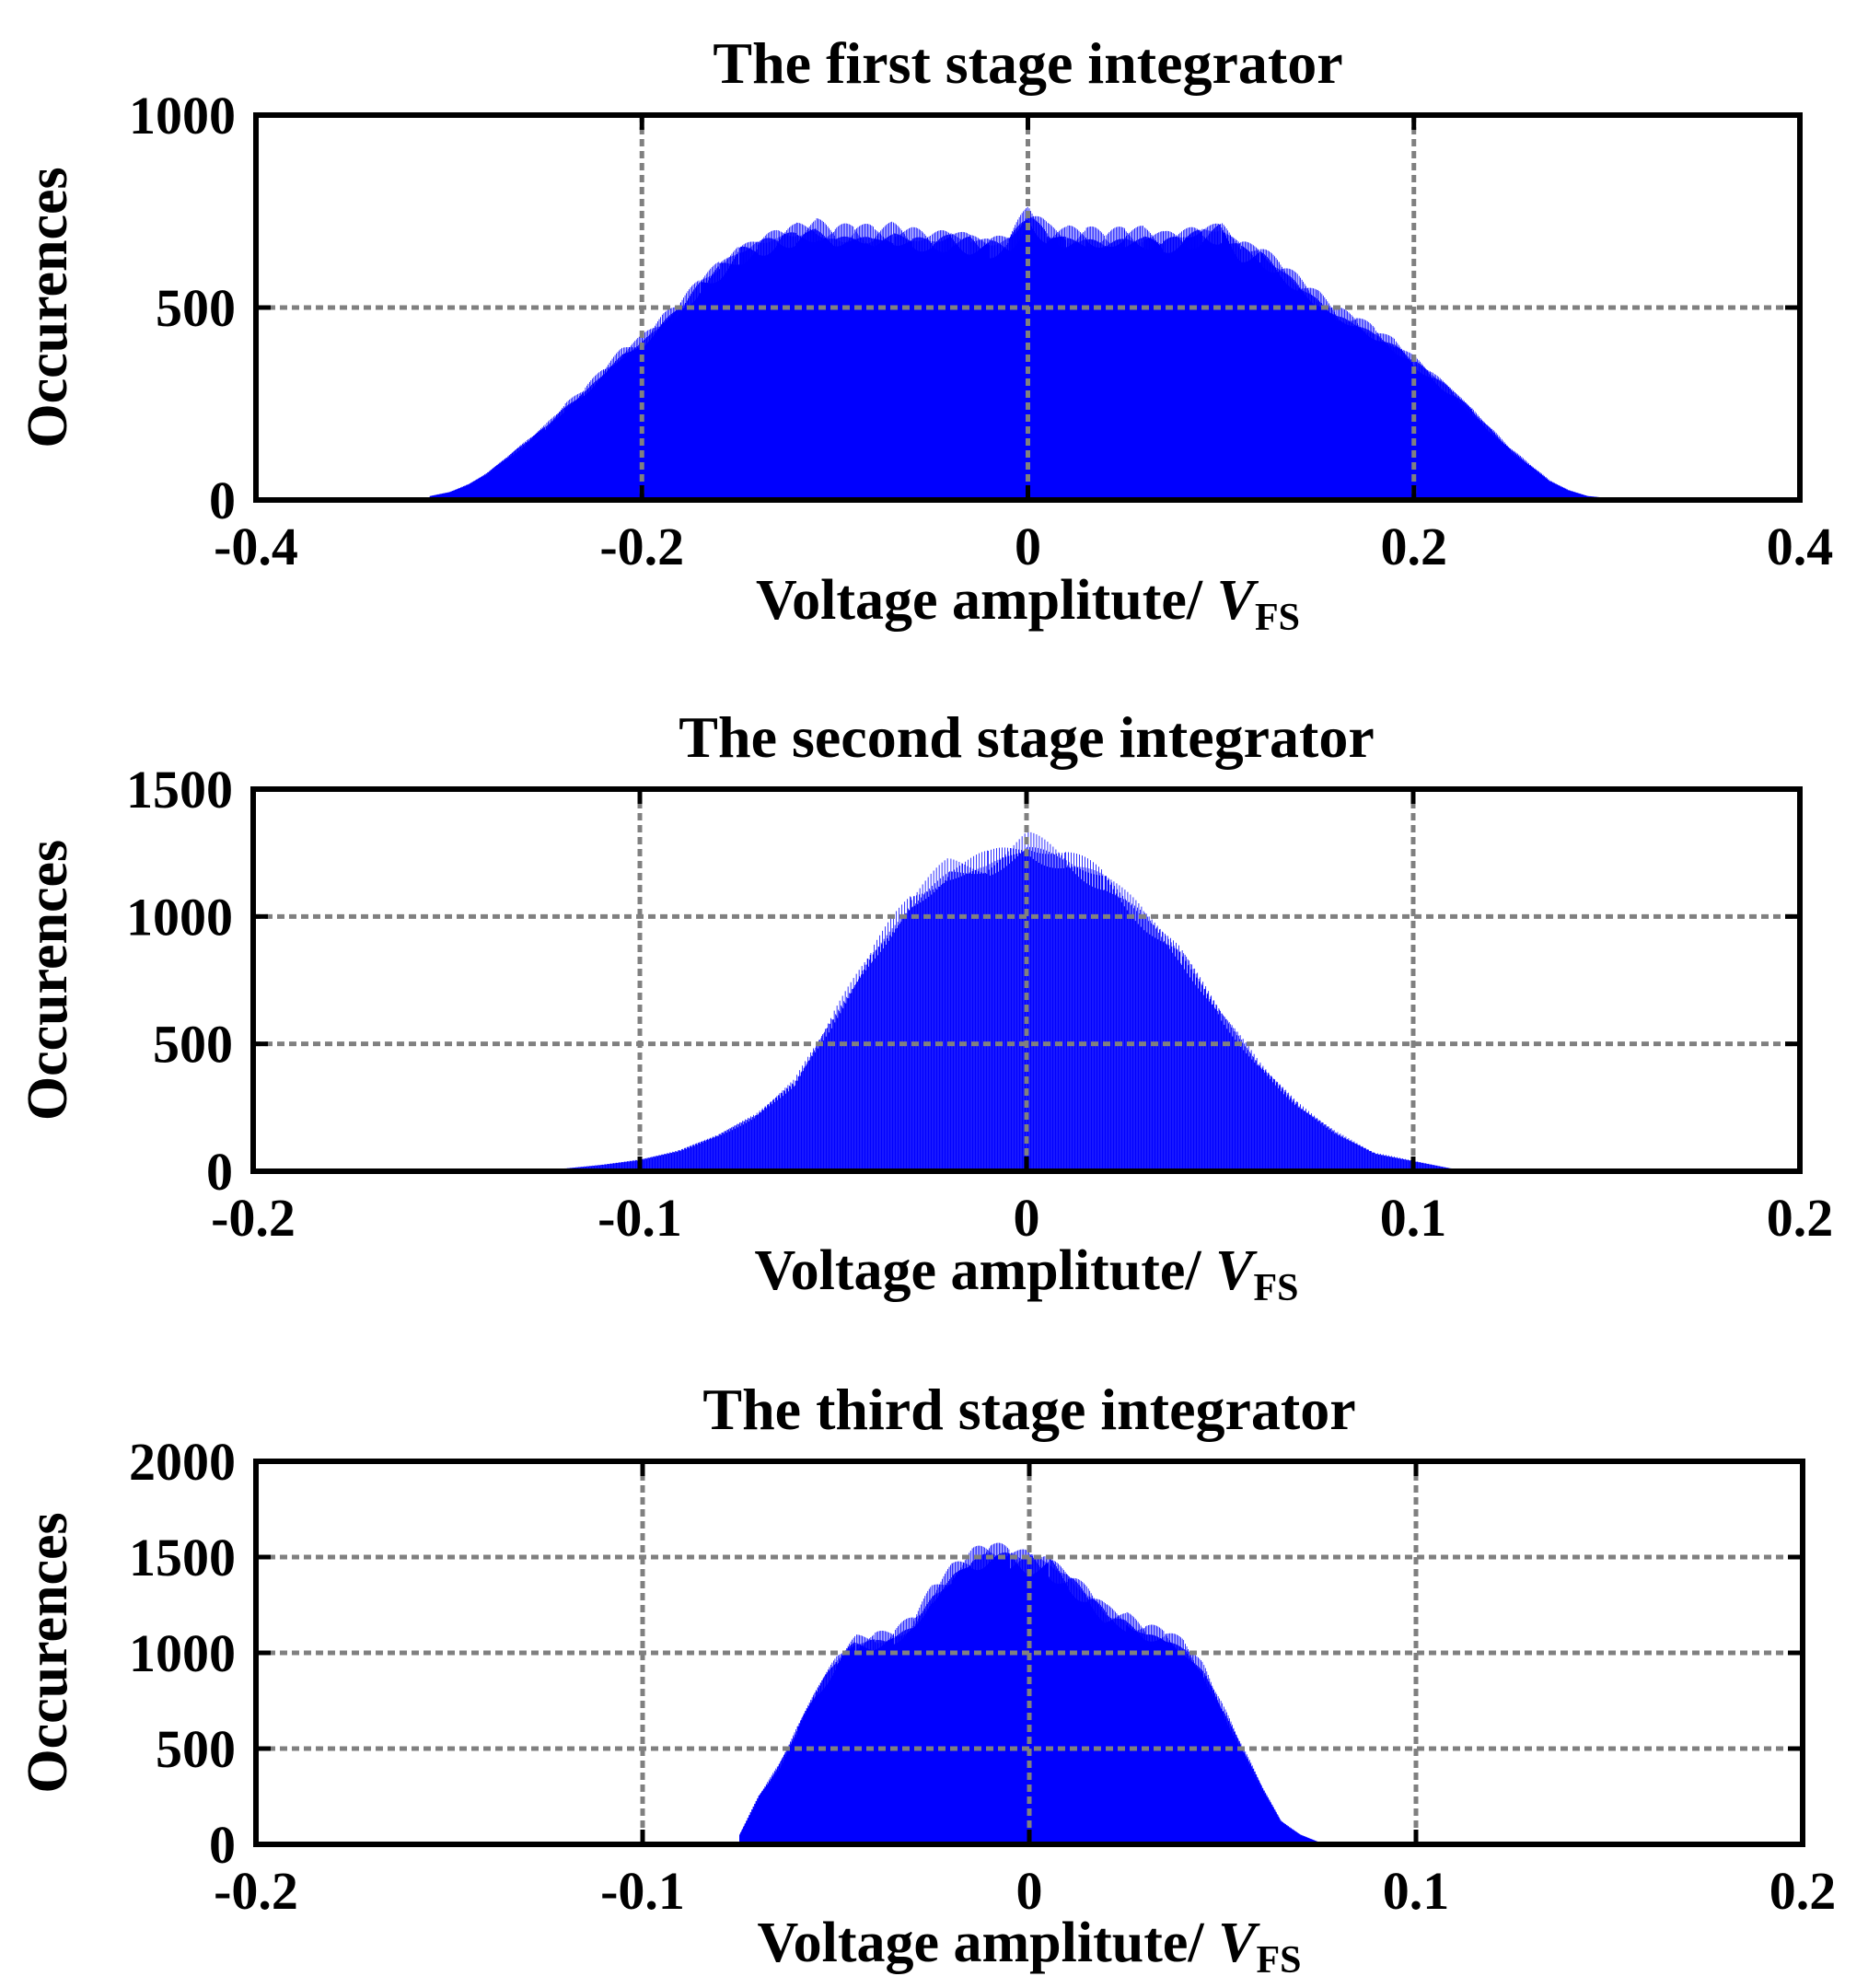 The height and width of the screenshot is (1988, 1868). Describe the element at coordinates (1414, 1218) in the screenshot. I see `x-tick-label: 0.1` at that location.